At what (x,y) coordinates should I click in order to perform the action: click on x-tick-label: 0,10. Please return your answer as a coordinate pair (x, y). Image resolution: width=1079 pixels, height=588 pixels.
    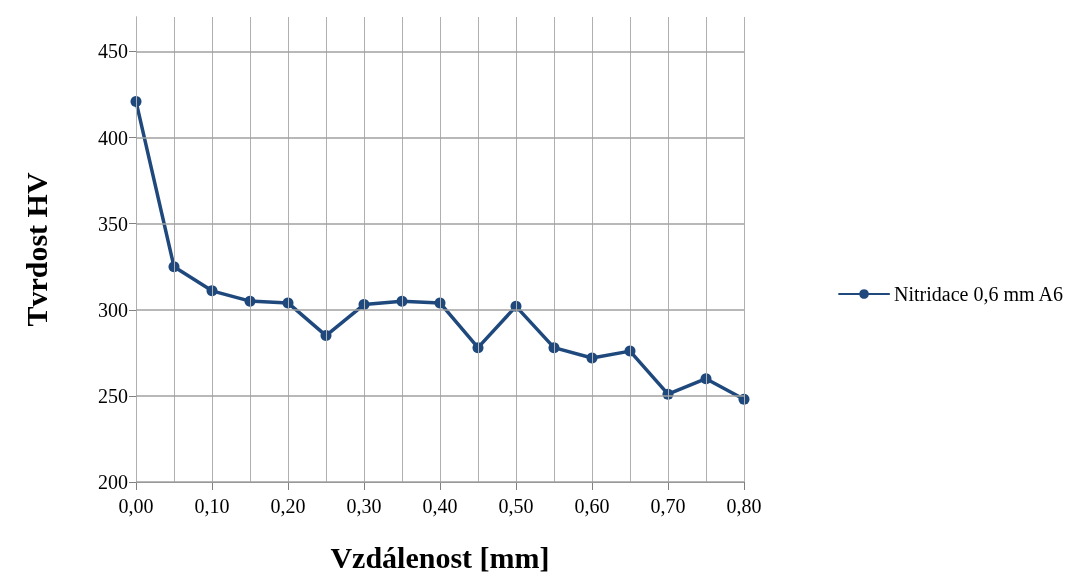
    Looking at the image, I should click on (212, 506).